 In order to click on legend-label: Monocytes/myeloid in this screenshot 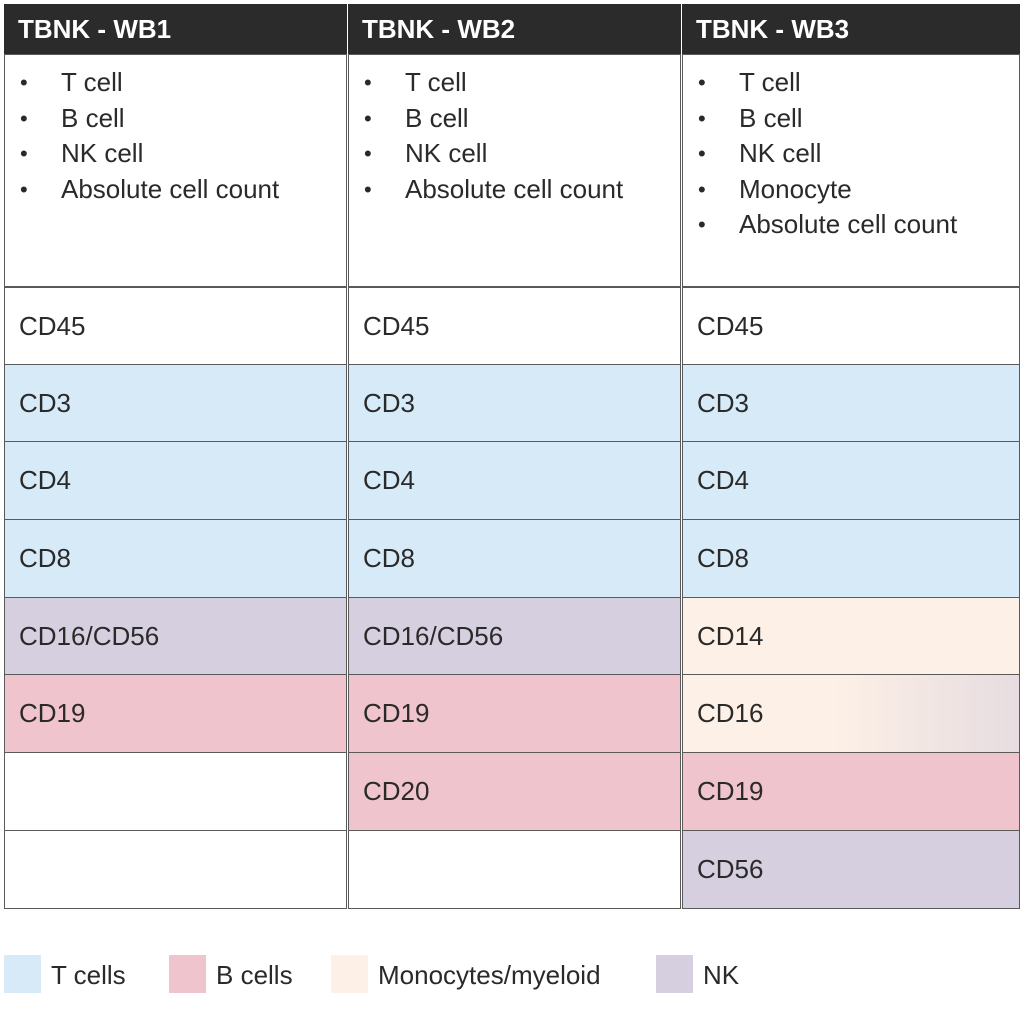, I will do `click(489, 975)`.